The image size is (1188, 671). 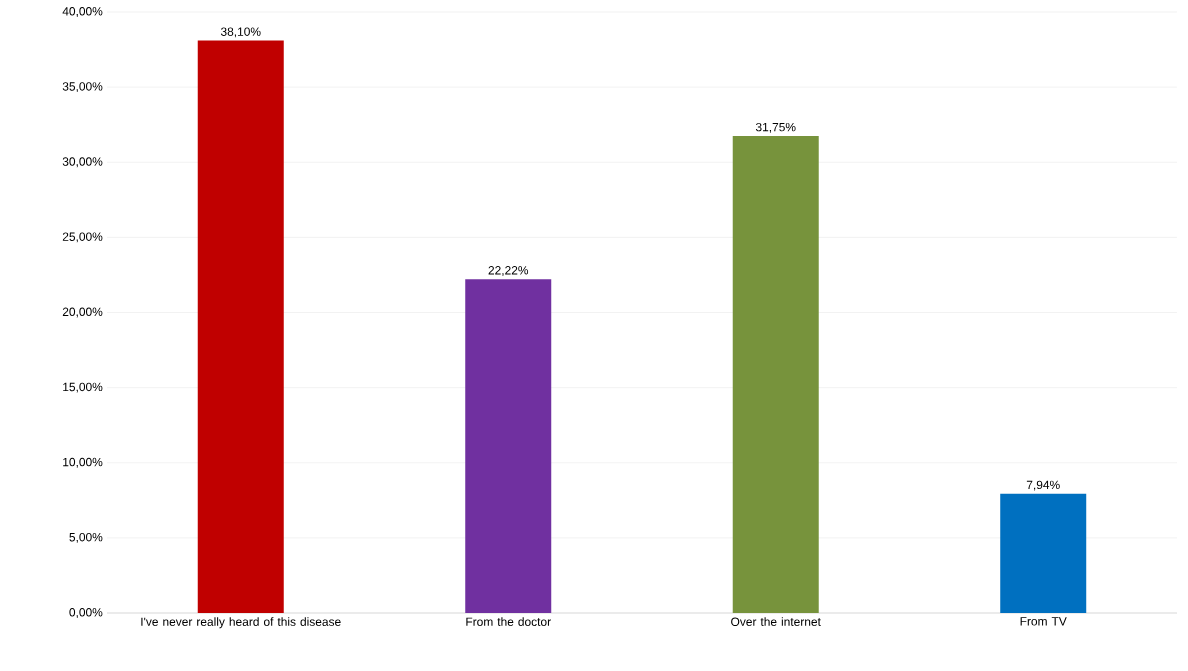 I want to click on y-tick-label: 15,00%, so click(x=83, y=387).